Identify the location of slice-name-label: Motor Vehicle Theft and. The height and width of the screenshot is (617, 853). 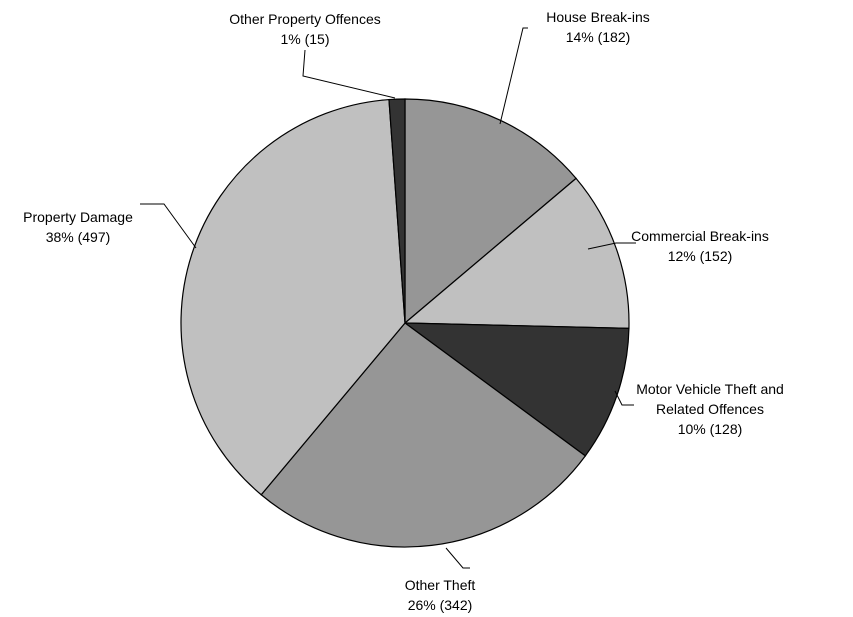
(710, 389).